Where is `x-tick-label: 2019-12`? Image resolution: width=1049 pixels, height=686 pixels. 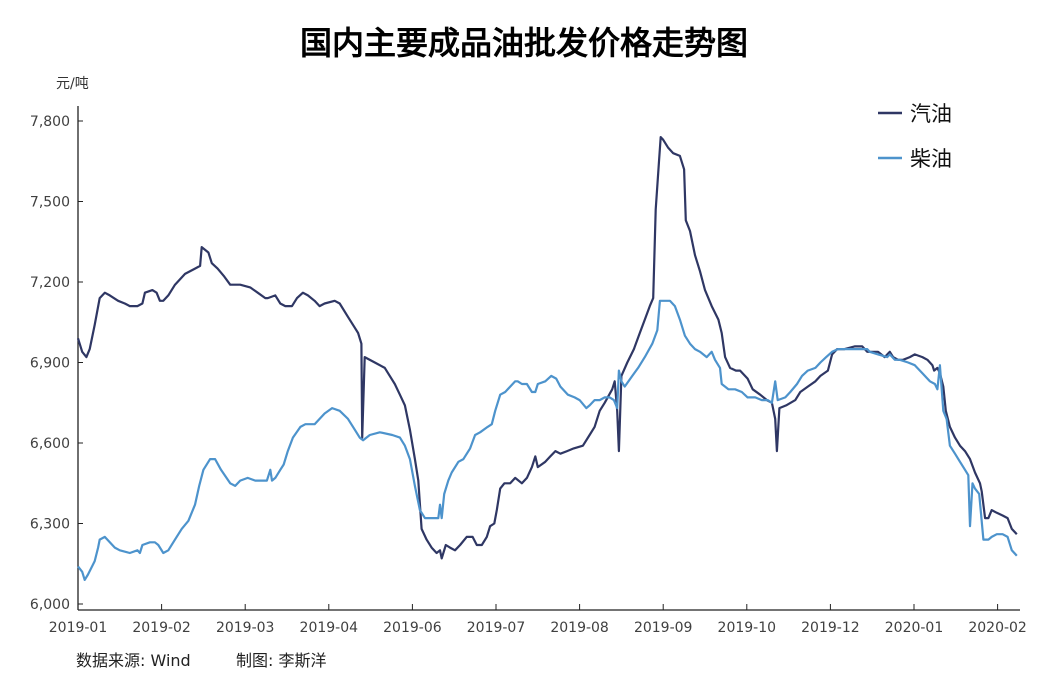 x-tick-label: 2019-12 is located at coordinates (830, 628).